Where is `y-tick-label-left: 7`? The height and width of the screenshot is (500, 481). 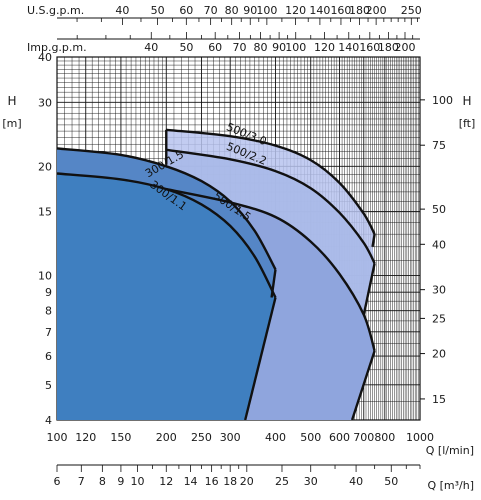 y-tick-label-left: 7 is located at coordinates (48, 332).